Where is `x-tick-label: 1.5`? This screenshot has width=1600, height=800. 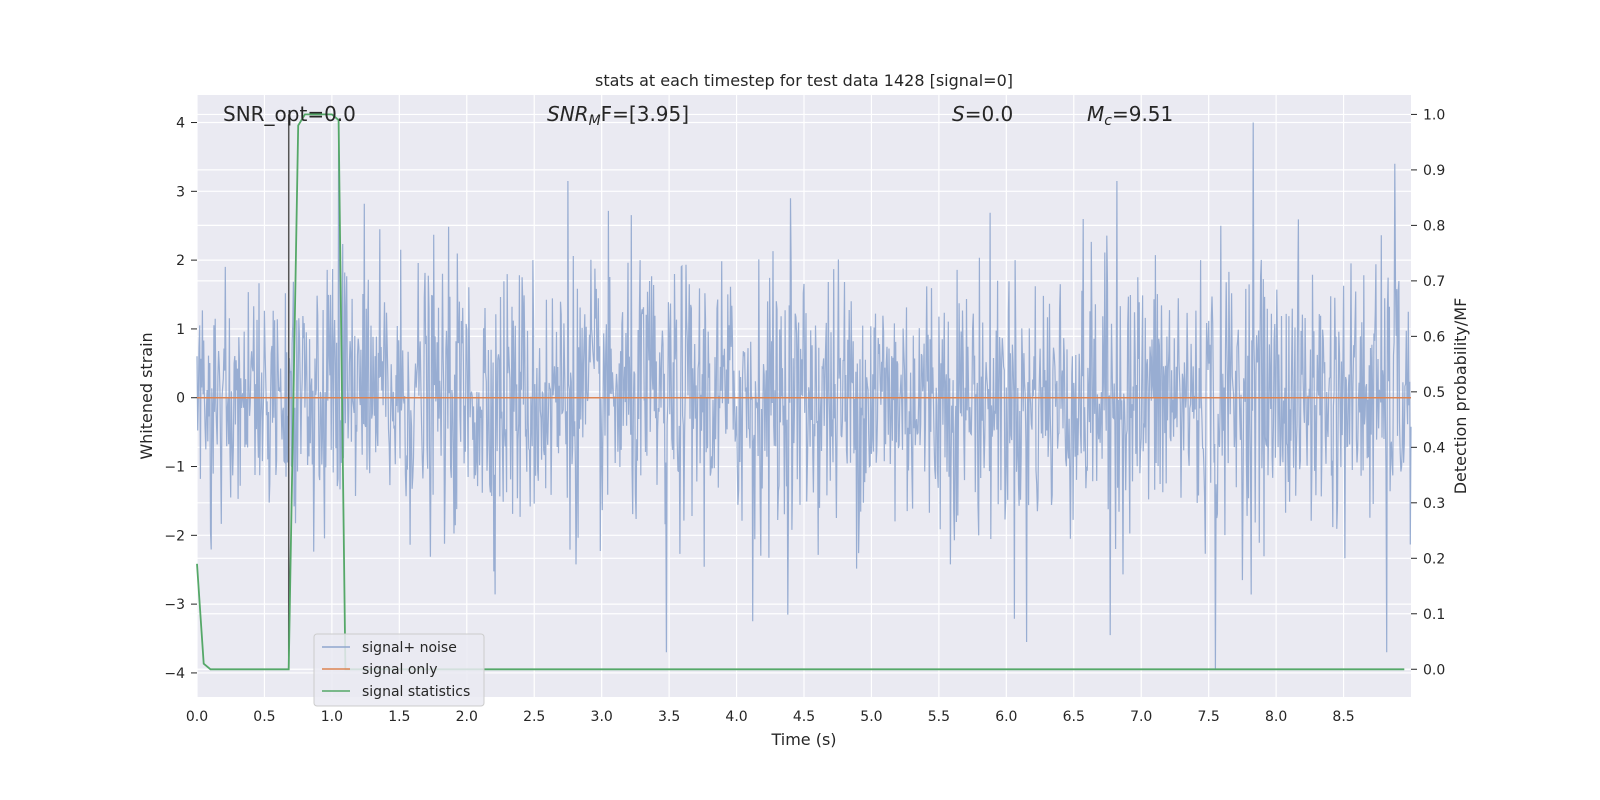
x-tick-label: 1.5 is located at coordinates (399, 717).